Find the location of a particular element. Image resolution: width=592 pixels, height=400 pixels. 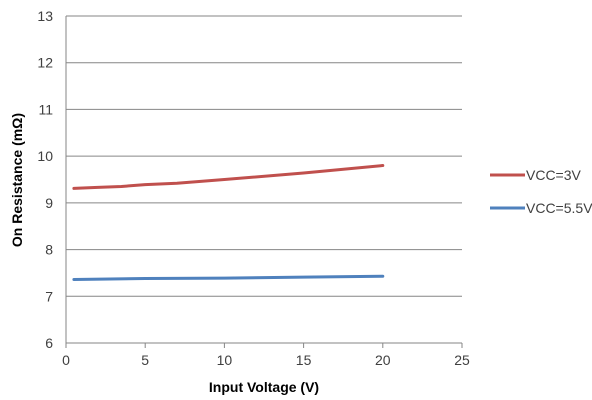

y-tick-labels: 6 7 8 9 10 11 12 13 is located at coordinates (45, 179).